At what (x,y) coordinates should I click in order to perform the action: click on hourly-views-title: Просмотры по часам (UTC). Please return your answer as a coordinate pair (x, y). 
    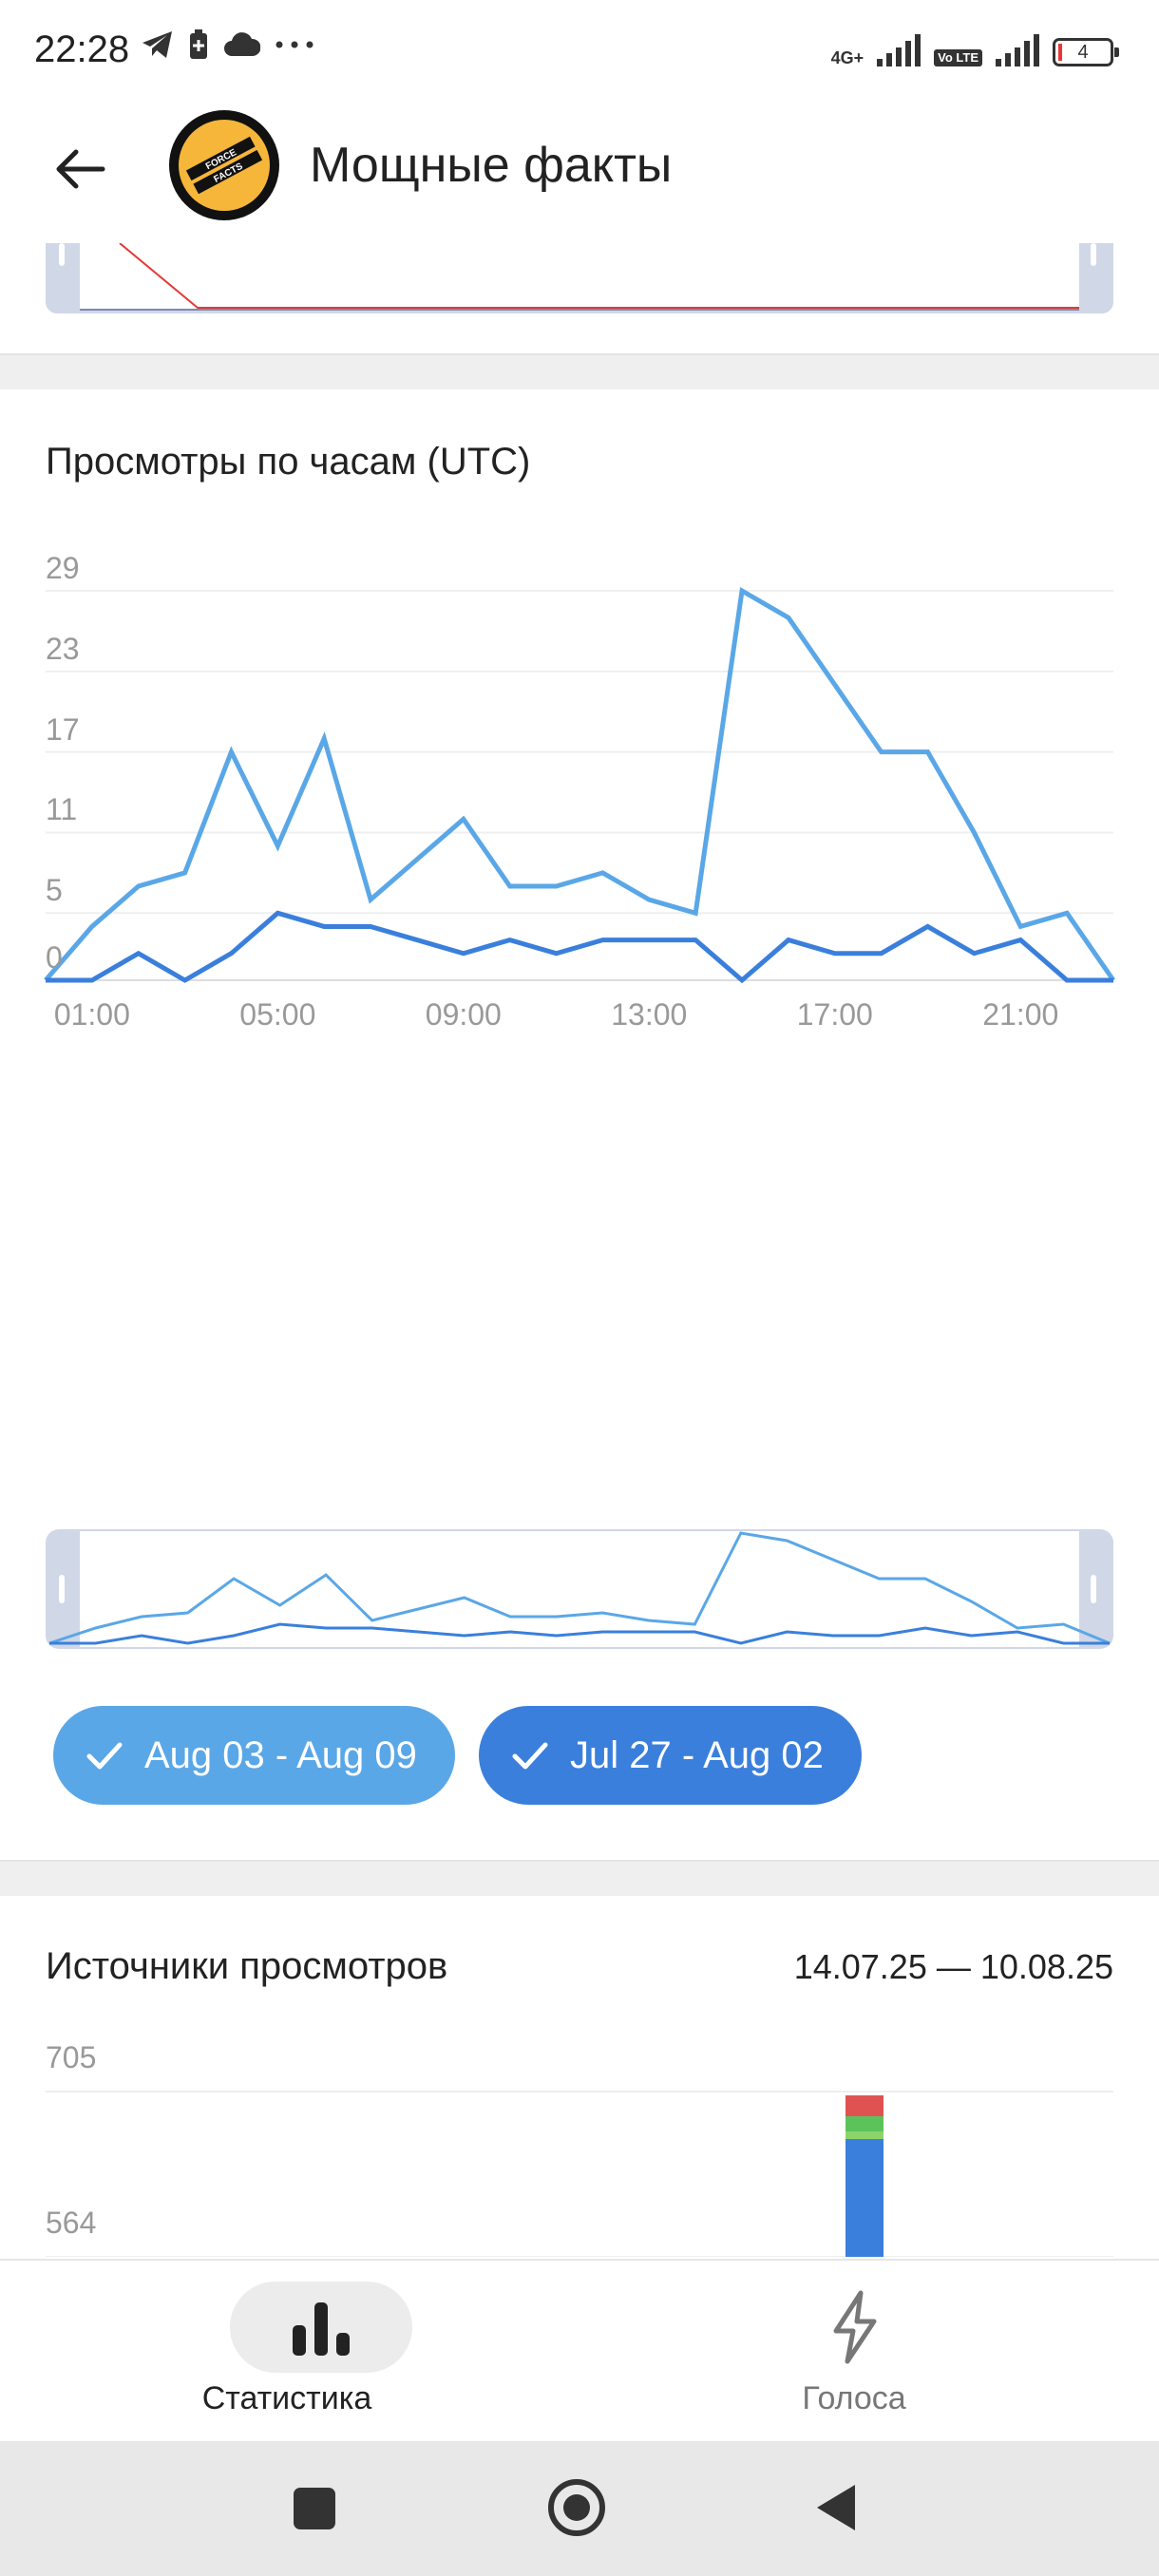
    Looking at the image, I should click on (288, 462).